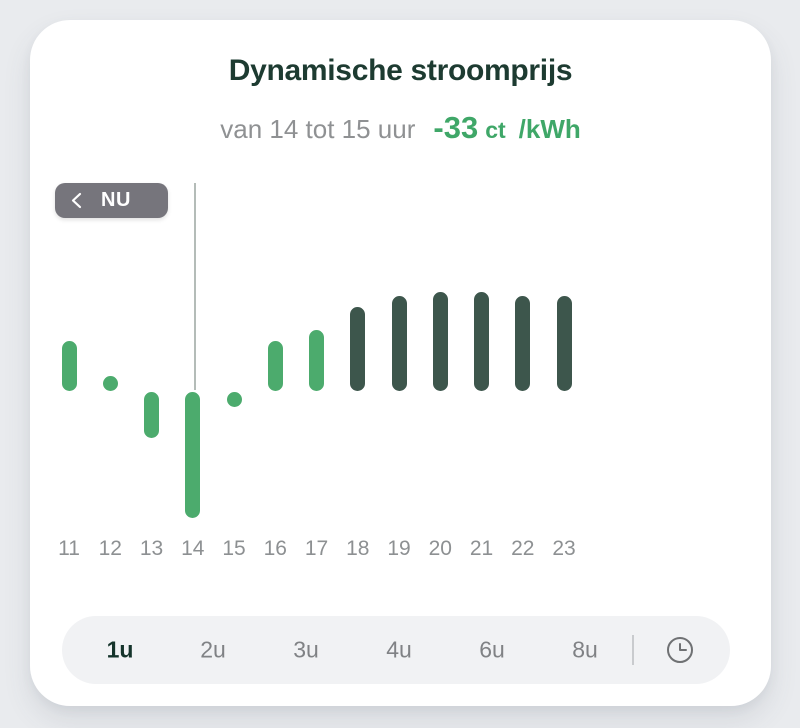 The width and height of the screenshot is (800, 728). What do you see at coordinates (151, 548) in the screenshot?
I see `x-axis-label-13: 13` at bounding box center [151, 548].